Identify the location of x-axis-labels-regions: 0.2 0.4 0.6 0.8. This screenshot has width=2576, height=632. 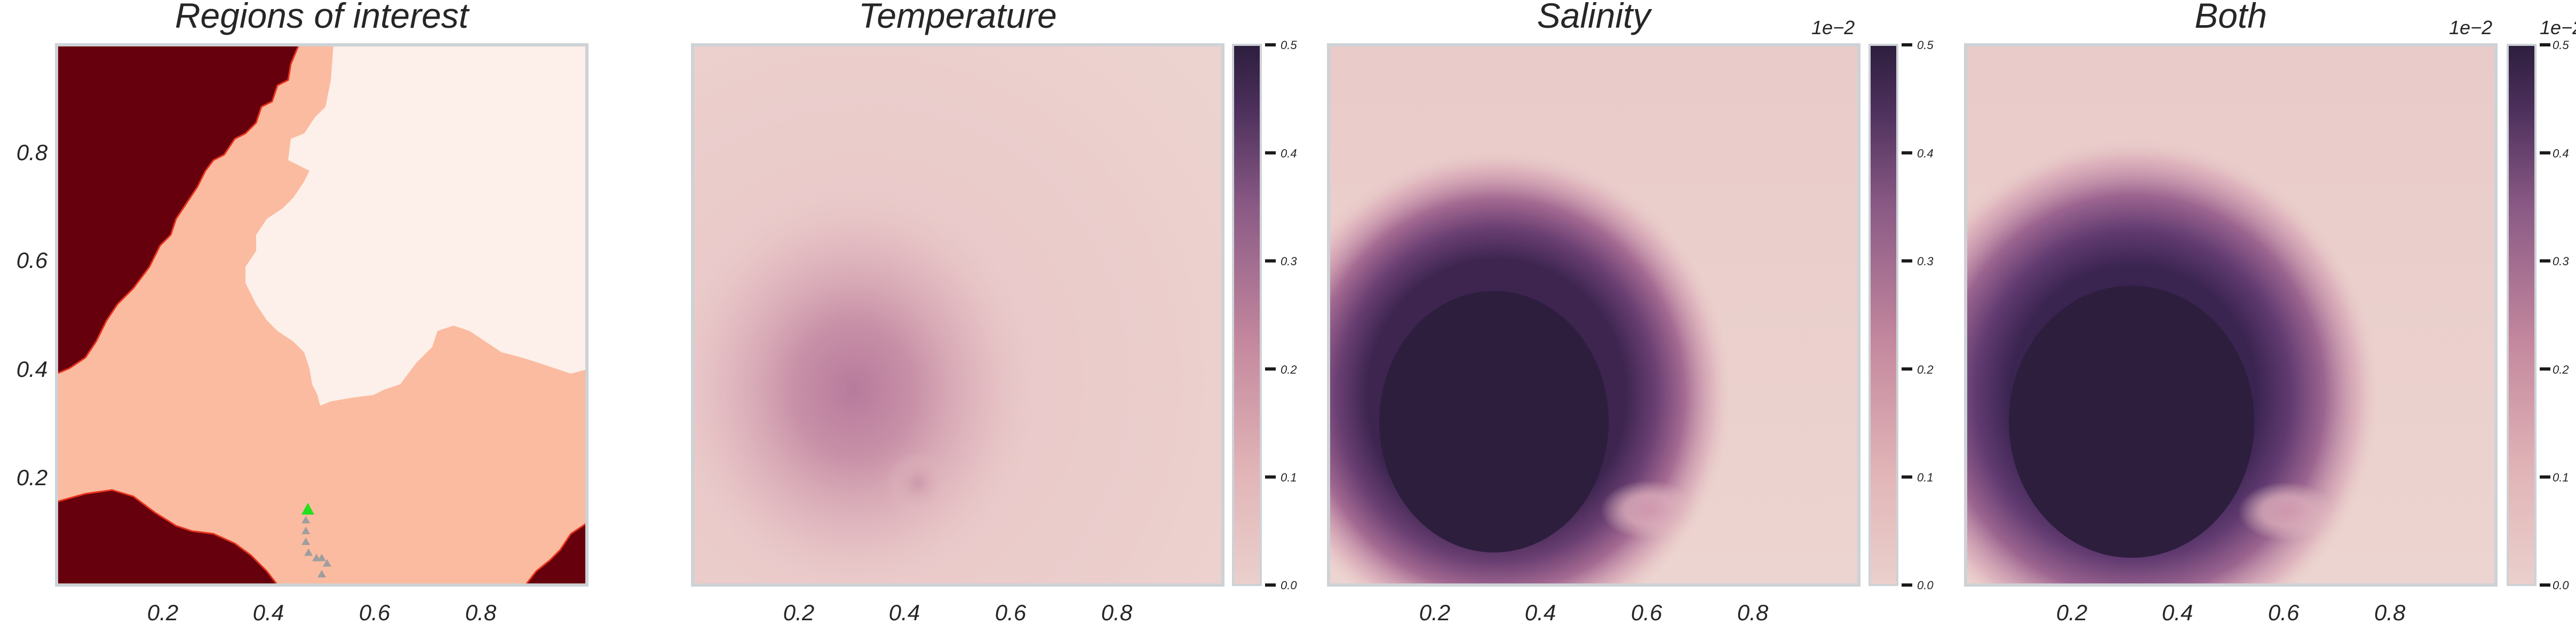
(322, 612).